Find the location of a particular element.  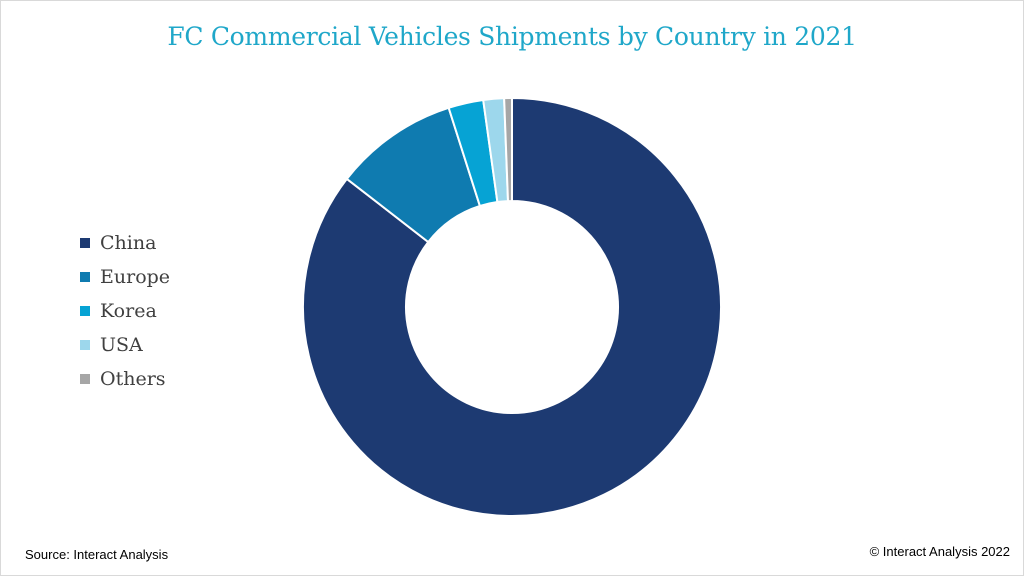

legend-item-usa: USA is located at coordinates (125, 345).